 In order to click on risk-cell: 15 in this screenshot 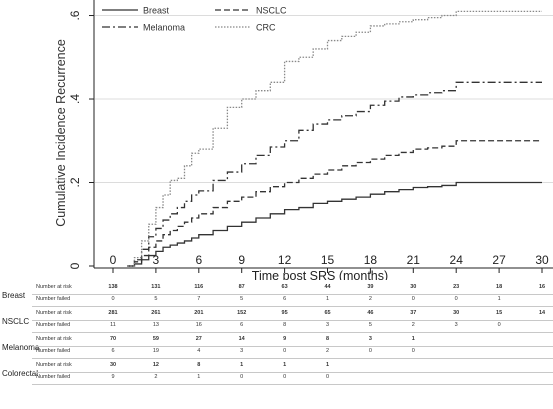, I will do `click(499, 313)`.